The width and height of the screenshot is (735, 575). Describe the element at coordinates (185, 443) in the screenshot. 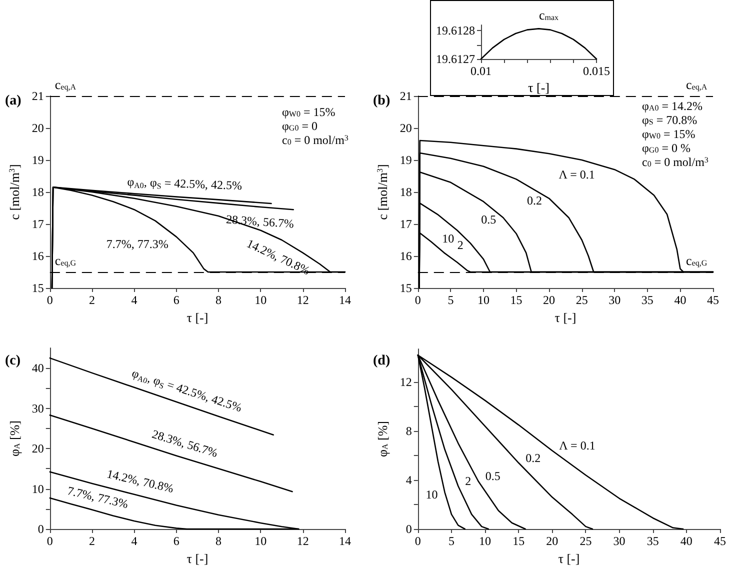

I see `text: 28.3%, 56.7%` at that location.